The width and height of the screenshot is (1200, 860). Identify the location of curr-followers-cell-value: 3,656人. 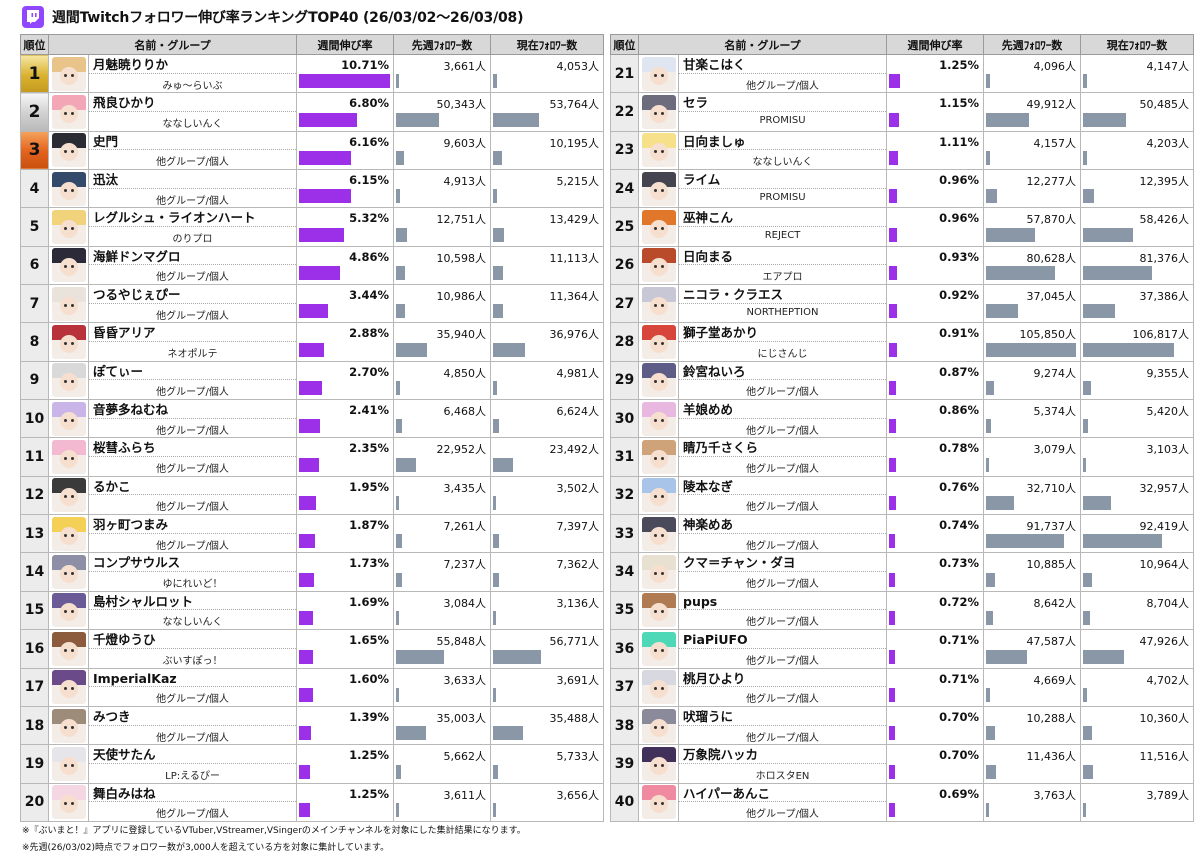
(578, 795).